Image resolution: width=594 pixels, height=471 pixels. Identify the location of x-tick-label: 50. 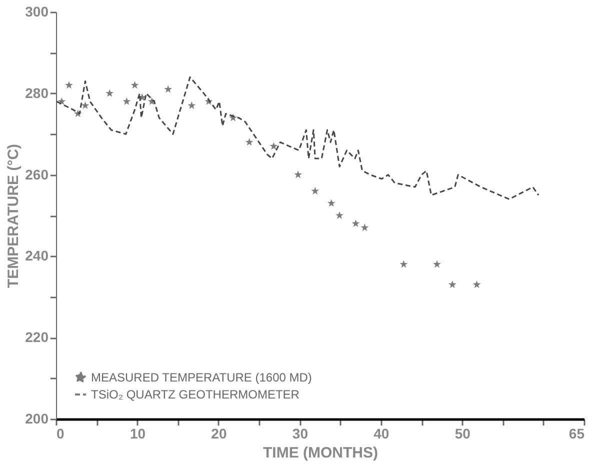
(462, 434).